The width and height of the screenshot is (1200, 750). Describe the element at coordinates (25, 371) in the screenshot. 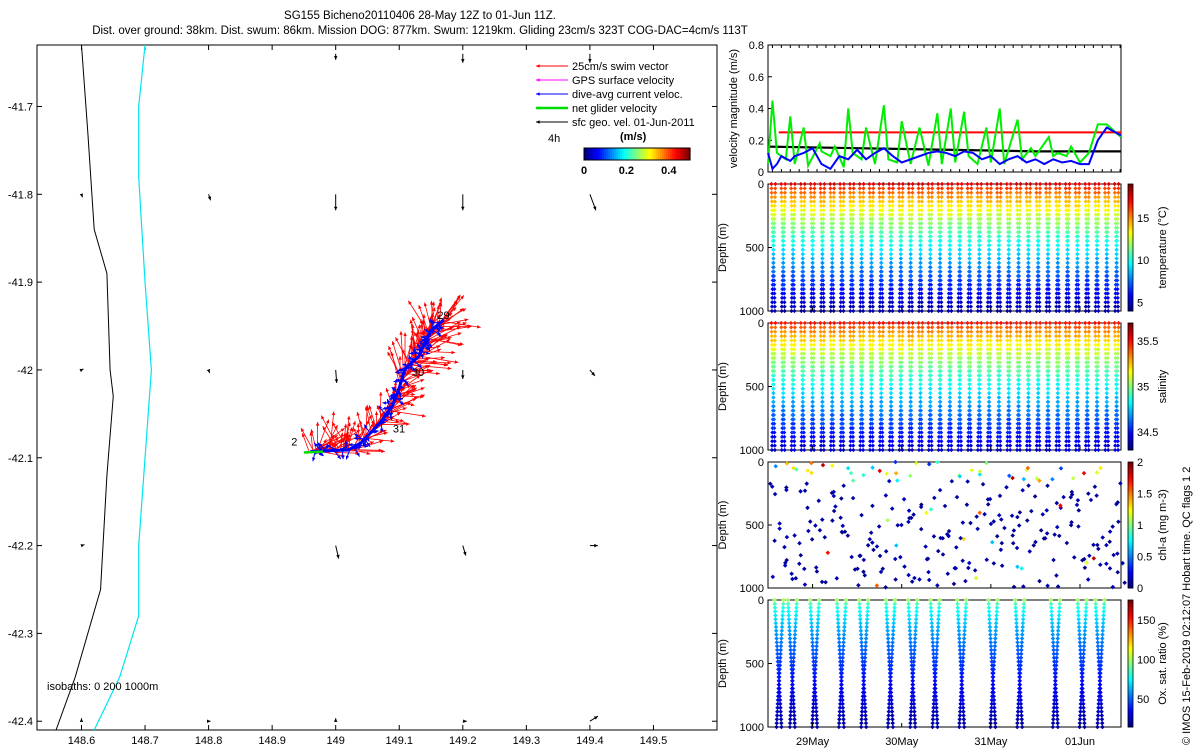

I see `map-ytick-label: -42` at that location.